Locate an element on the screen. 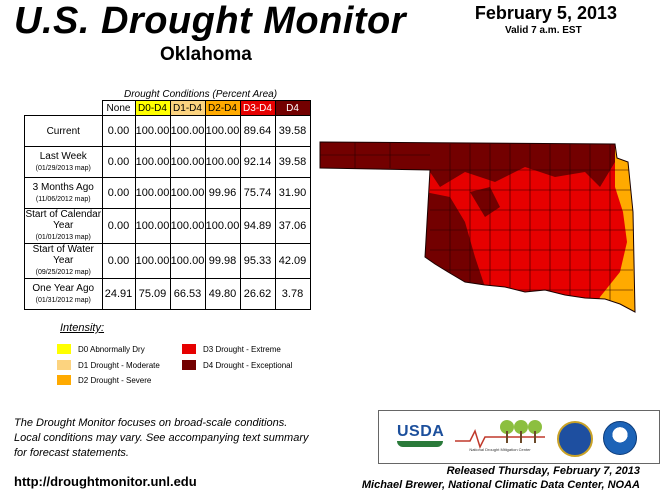  row-label-text: Start of Calendar Year is located at coordinates (63, 220).